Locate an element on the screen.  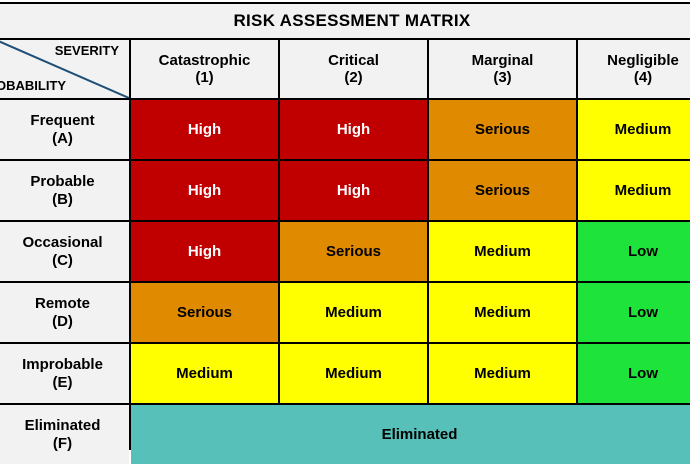
row-name: Eliminated is located at coordinates (62, 426).